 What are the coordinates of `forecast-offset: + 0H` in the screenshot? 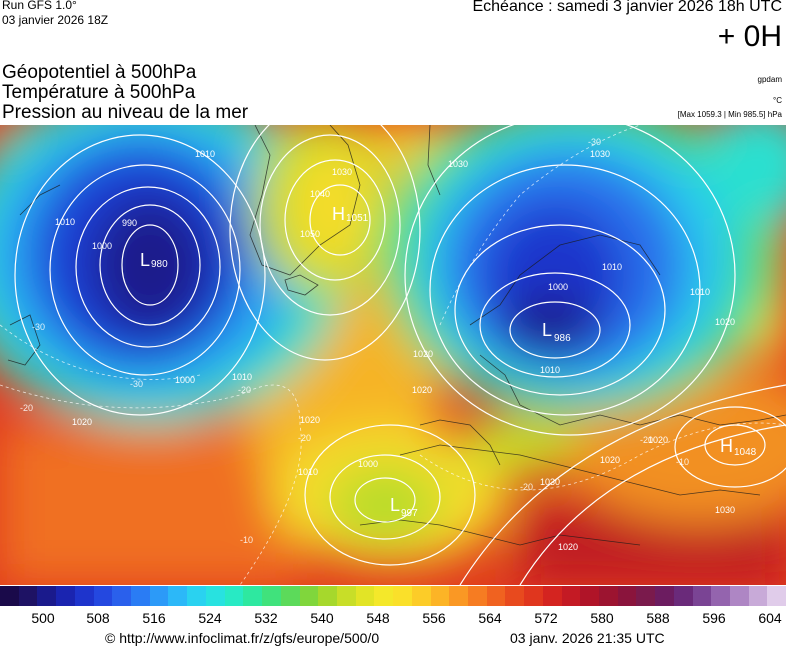 It's located at (749, 36).